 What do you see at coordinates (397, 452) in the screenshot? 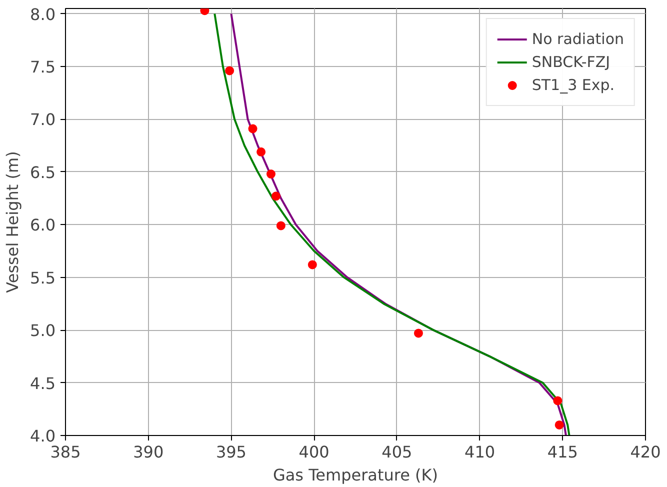
I see `x-tick-label: 405` at bounding box center [397, 452].